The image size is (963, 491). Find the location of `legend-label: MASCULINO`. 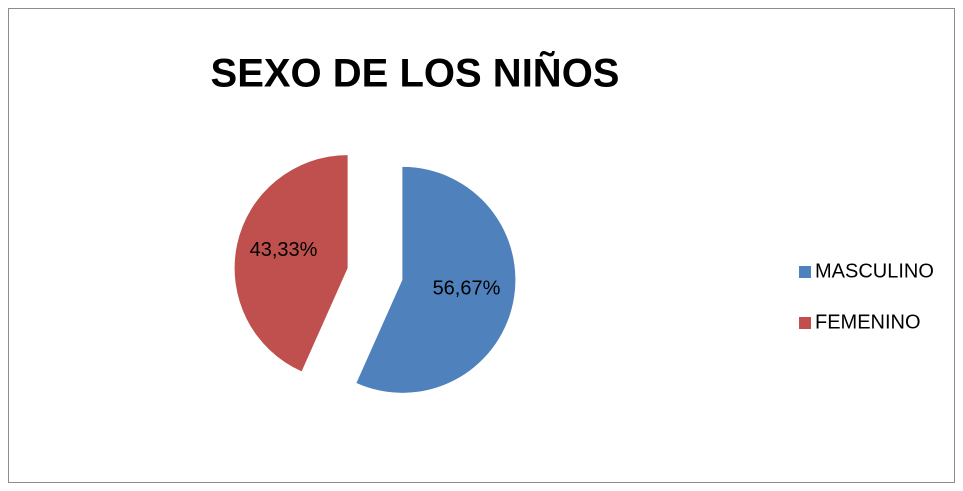

legend-label: MASCULINO is located at coordinates (874, 271).